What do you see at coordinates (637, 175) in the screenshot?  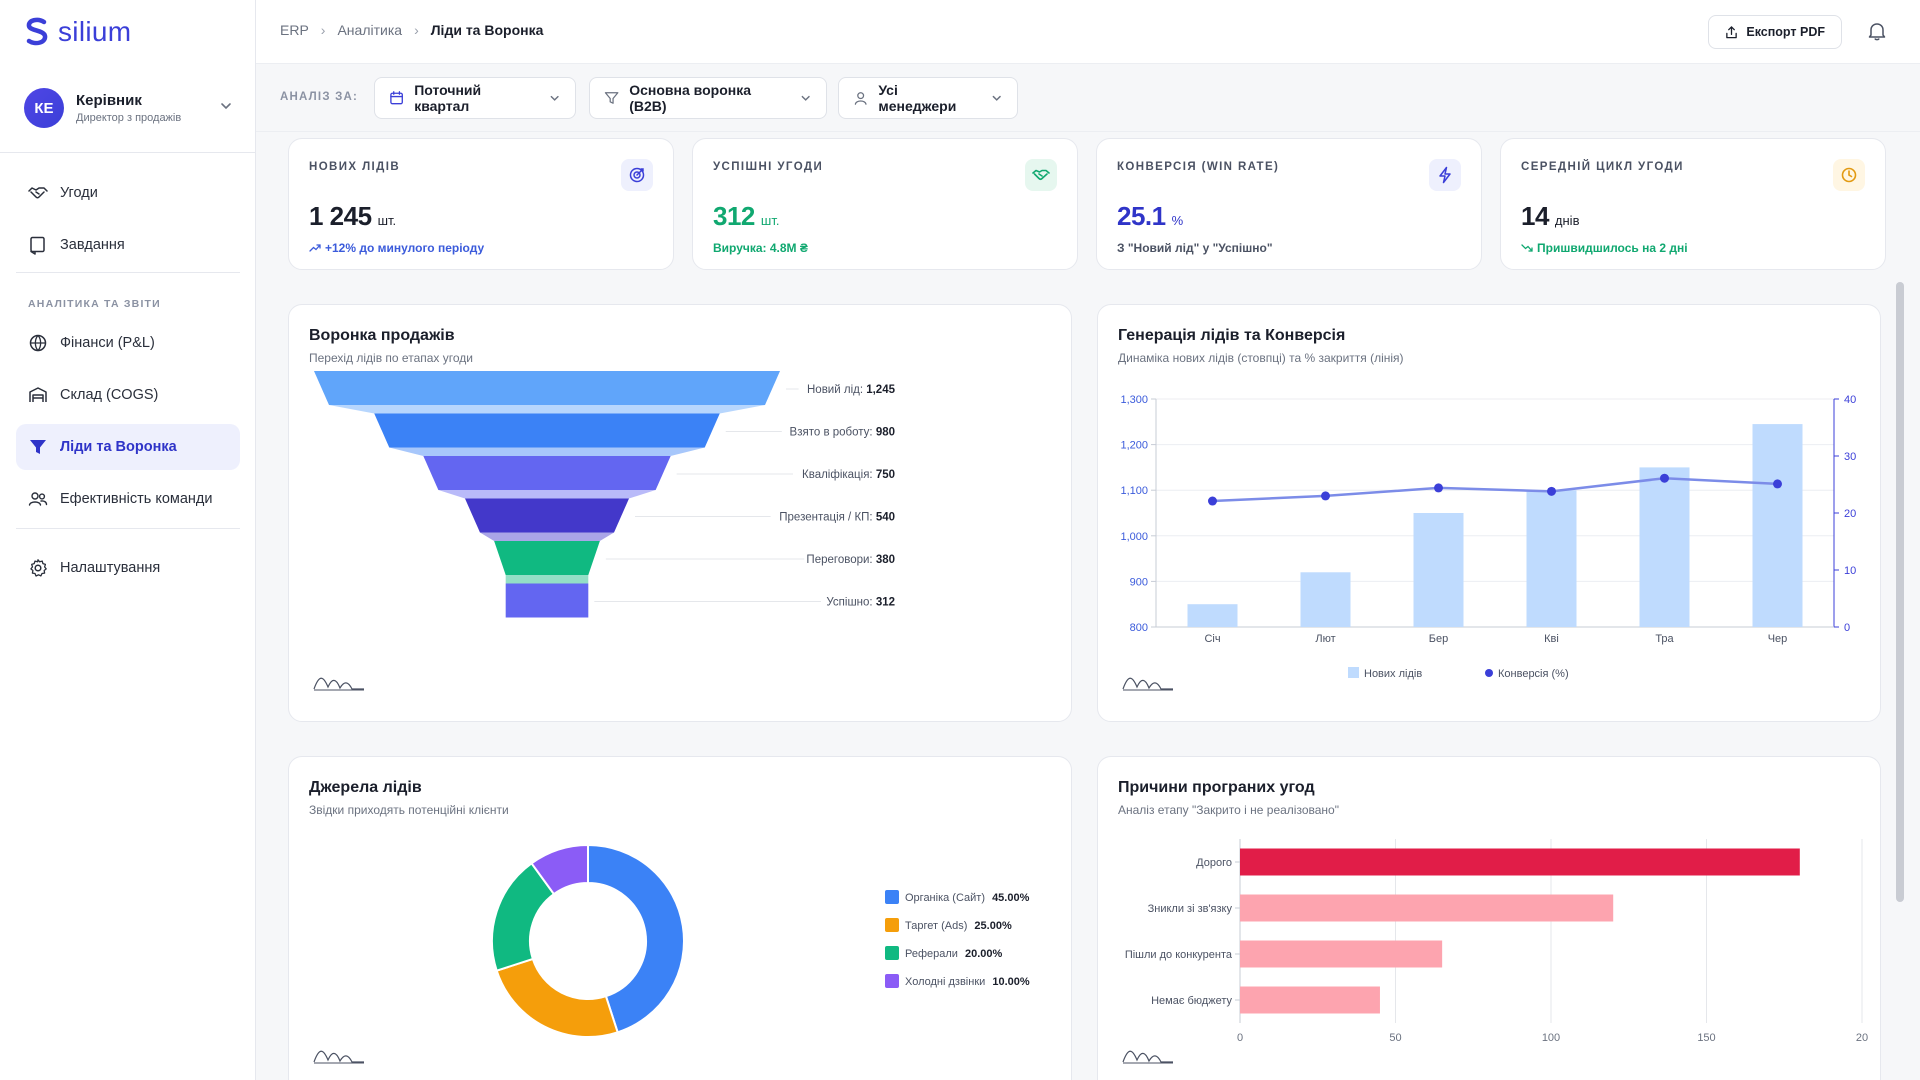 I see `kpi-icon-box` at bounding box center [637, 175].